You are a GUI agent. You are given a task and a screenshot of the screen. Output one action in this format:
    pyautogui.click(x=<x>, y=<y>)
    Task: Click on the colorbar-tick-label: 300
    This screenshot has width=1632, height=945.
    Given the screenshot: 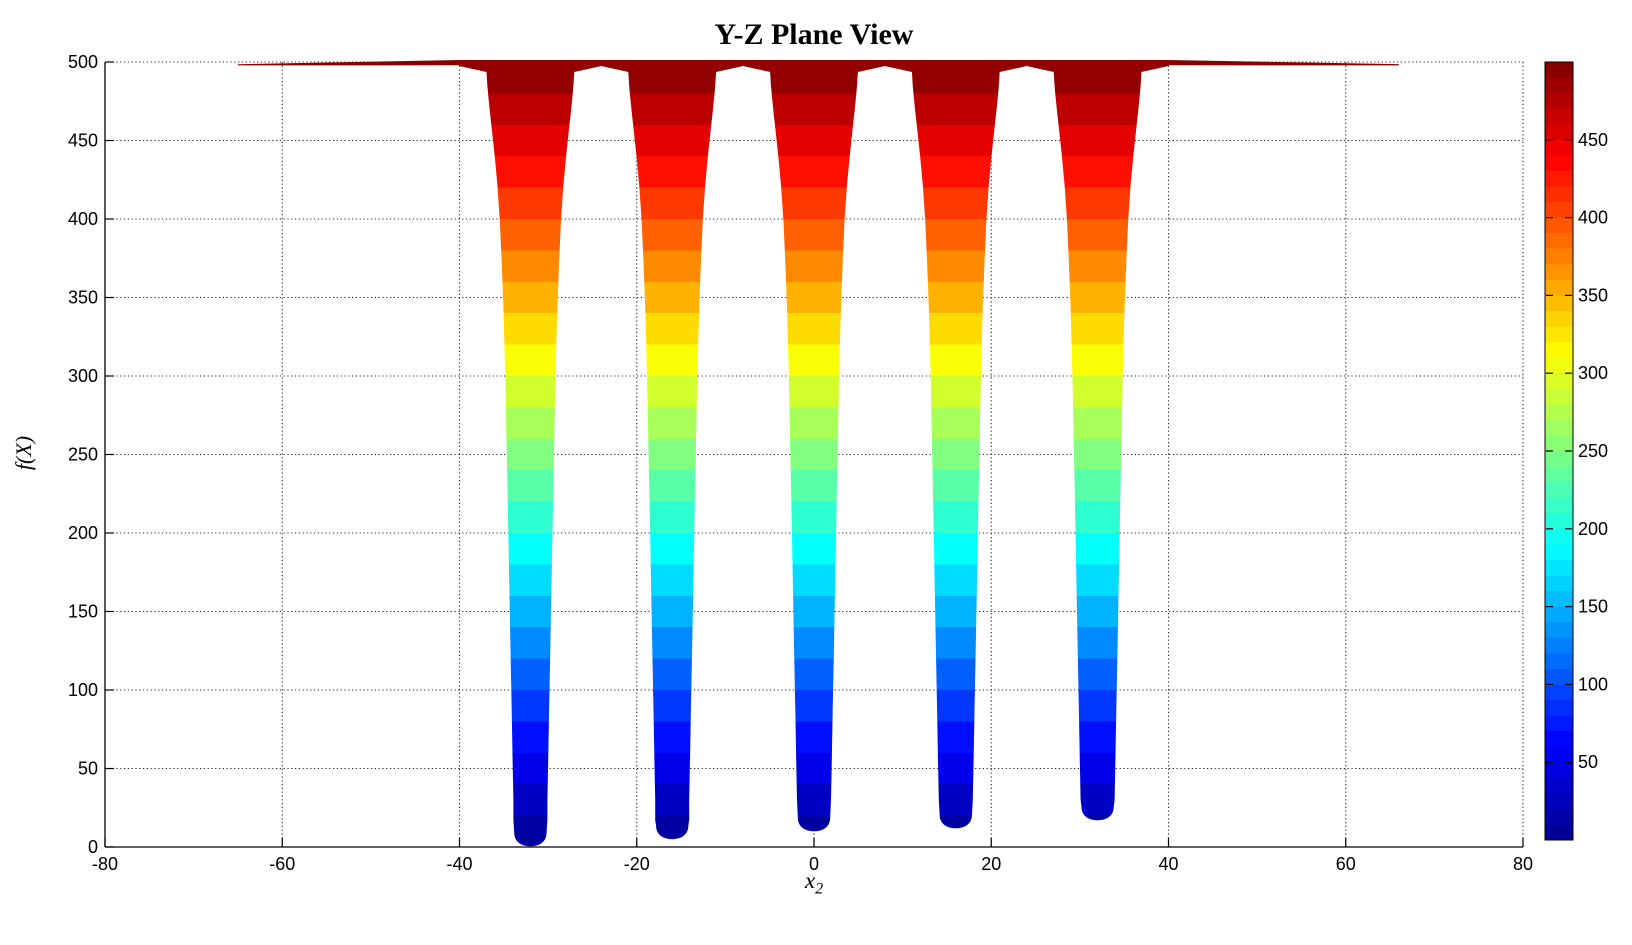 What is the action you would take?
    pyautogui.click(x=1593, y=373)
    